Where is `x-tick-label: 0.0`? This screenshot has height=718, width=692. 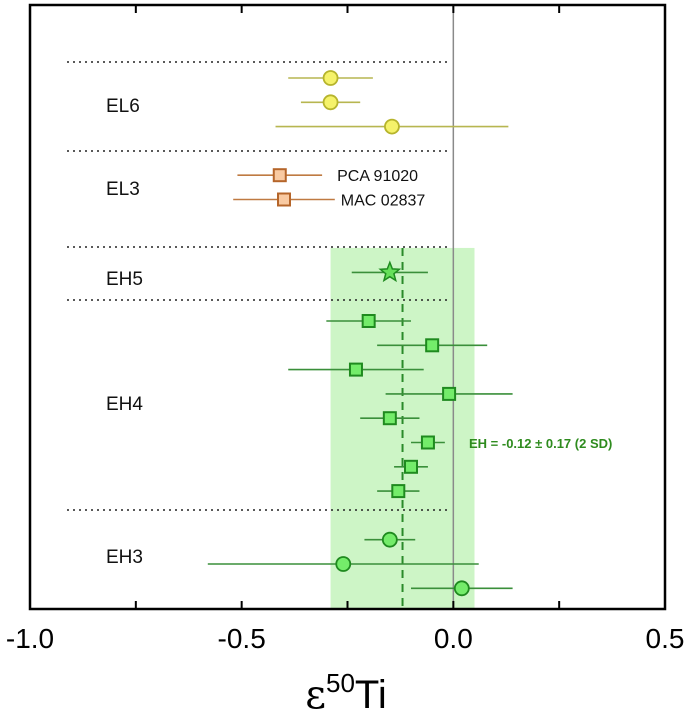
x-tick-label: 0.0 is located at coordinates (453, 638).